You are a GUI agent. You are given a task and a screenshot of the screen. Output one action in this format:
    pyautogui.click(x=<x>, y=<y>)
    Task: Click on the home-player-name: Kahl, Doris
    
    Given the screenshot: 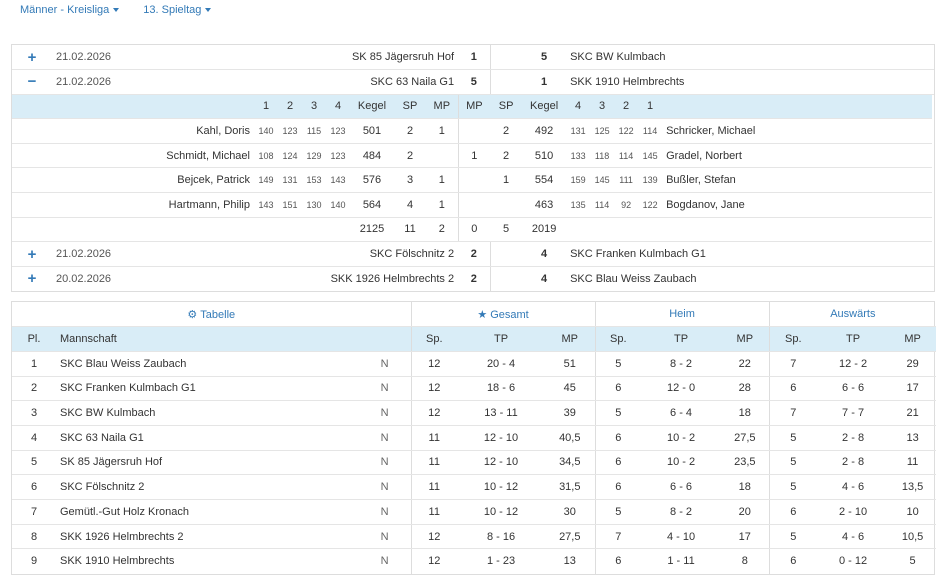 What is the action you would take?
    pyautogui.click(x=133, y=131)
    